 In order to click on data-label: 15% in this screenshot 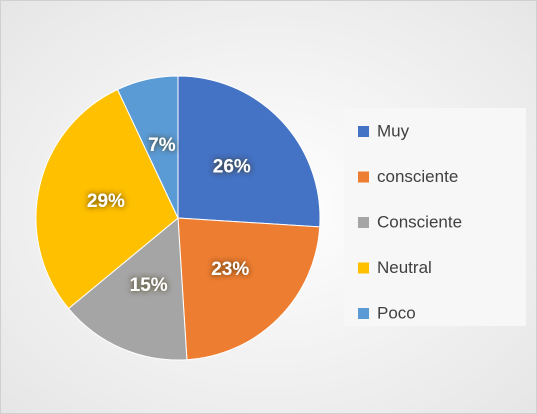, I will do `click(149, 285)`.